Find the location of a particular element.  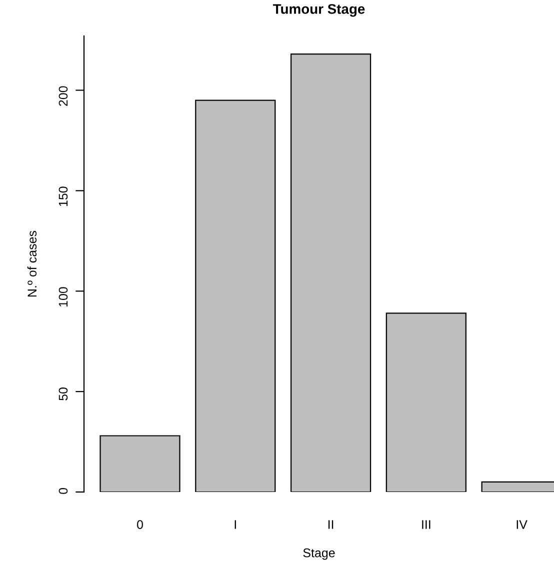

x-tick-label: I is located at coordinates (235, 524).